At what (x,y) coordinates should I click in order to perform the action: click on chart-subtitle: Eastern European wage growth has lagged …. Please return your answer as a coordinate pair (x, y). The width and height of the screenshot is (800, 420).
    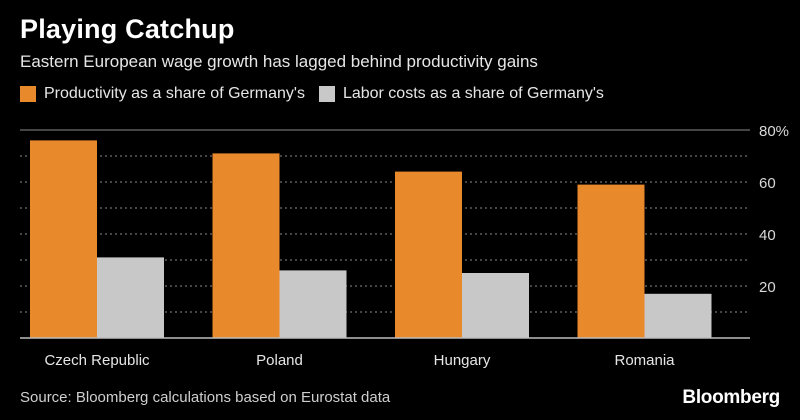
    Looking at the image, I should click on (279, 61).